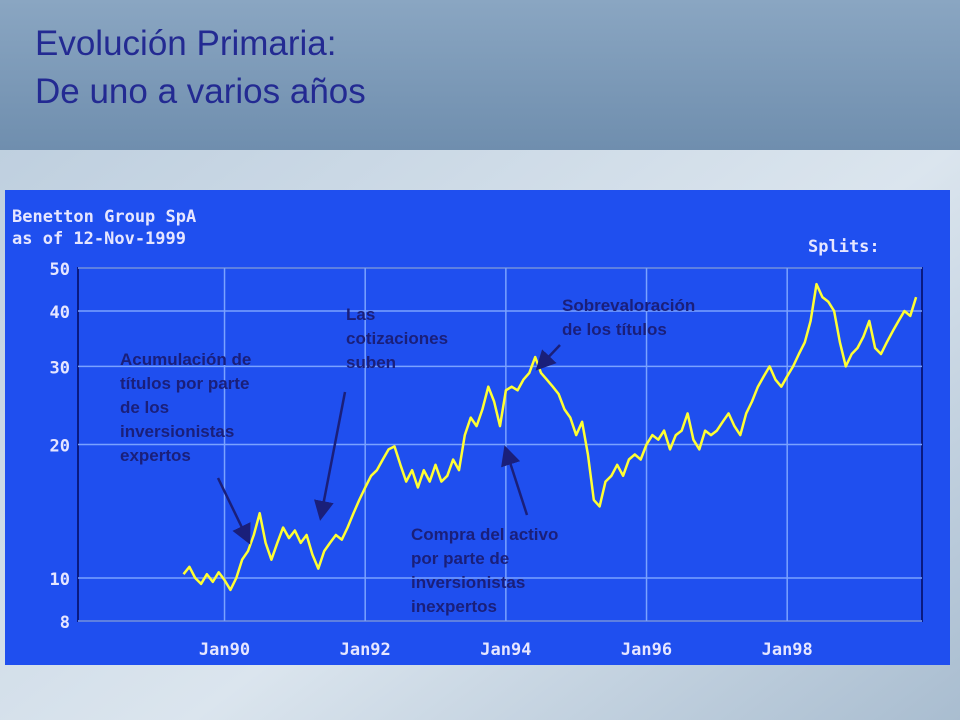 Image resolution: width=960 pixels, height=720 pixels. Describe the element at coordinates (844, 247) in the screenshot. I see `splits-label: Splits:` at that location.